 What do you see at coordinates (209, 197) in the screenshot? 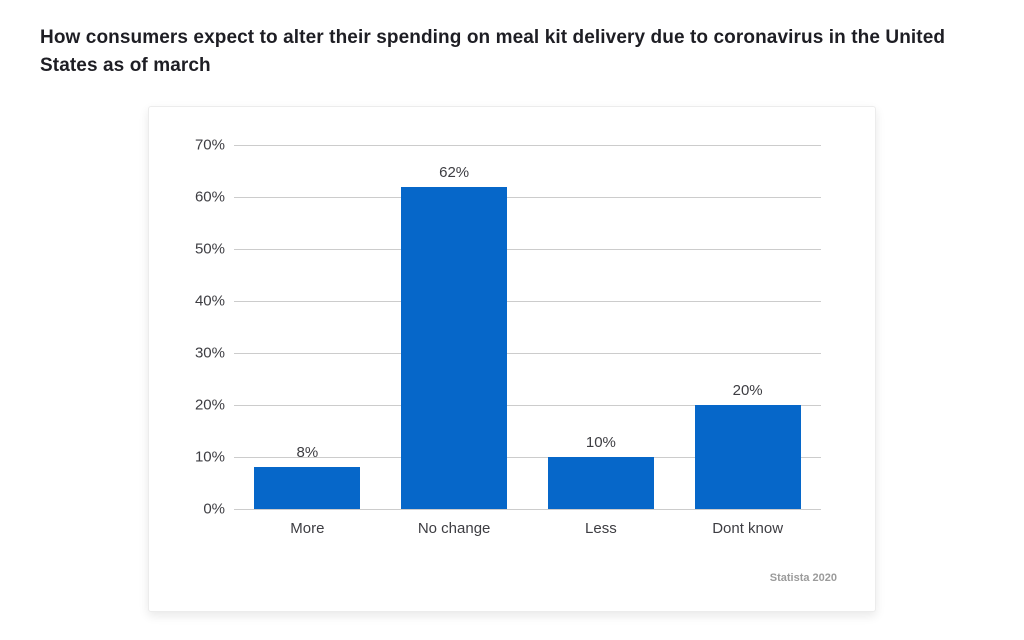
I see `y-axis-tick-label: 60%` at bounding box center [209, 197].